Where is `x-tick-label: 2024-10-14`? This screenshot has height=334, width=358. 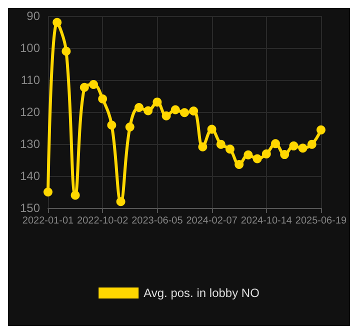
x-tick-label: 2024-10-14 is located at coordinates (266, 221).